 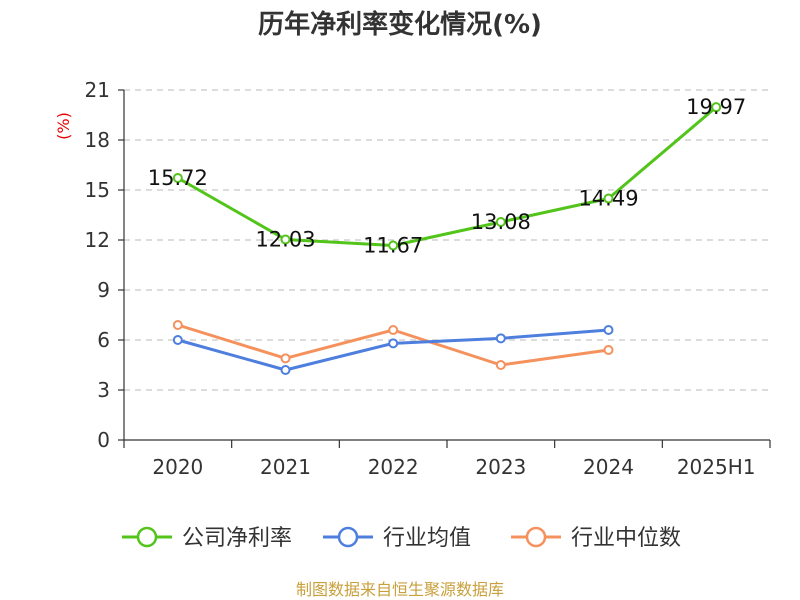 I want to click on y-tick-label: 3, so click(x=103, y=390).